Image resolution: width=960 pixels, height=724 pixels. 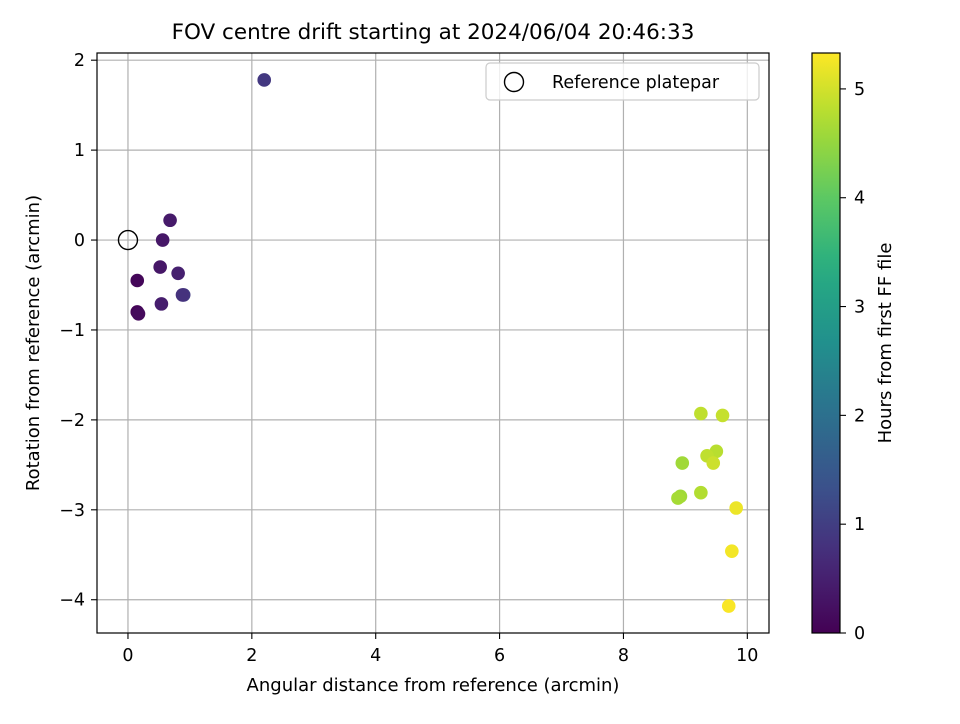 I want to click on y-tick-label: 2, so click(x=79, y=61).